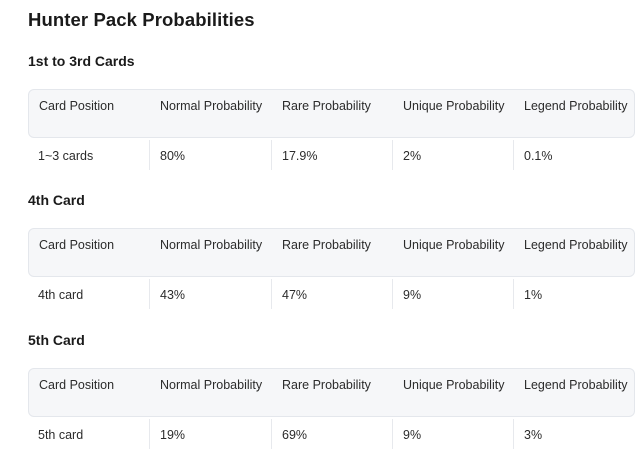  I want to click on cell-normal-probability: 19%, so click(210, 434).